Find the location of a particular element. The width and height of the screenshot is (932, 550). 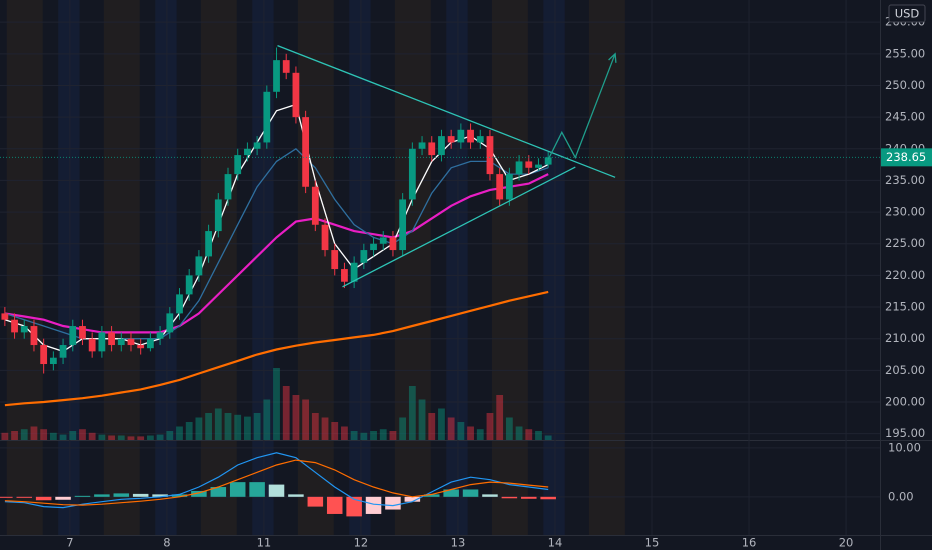

y-tick-label: 205.00 is located at coordinates (905, 370).